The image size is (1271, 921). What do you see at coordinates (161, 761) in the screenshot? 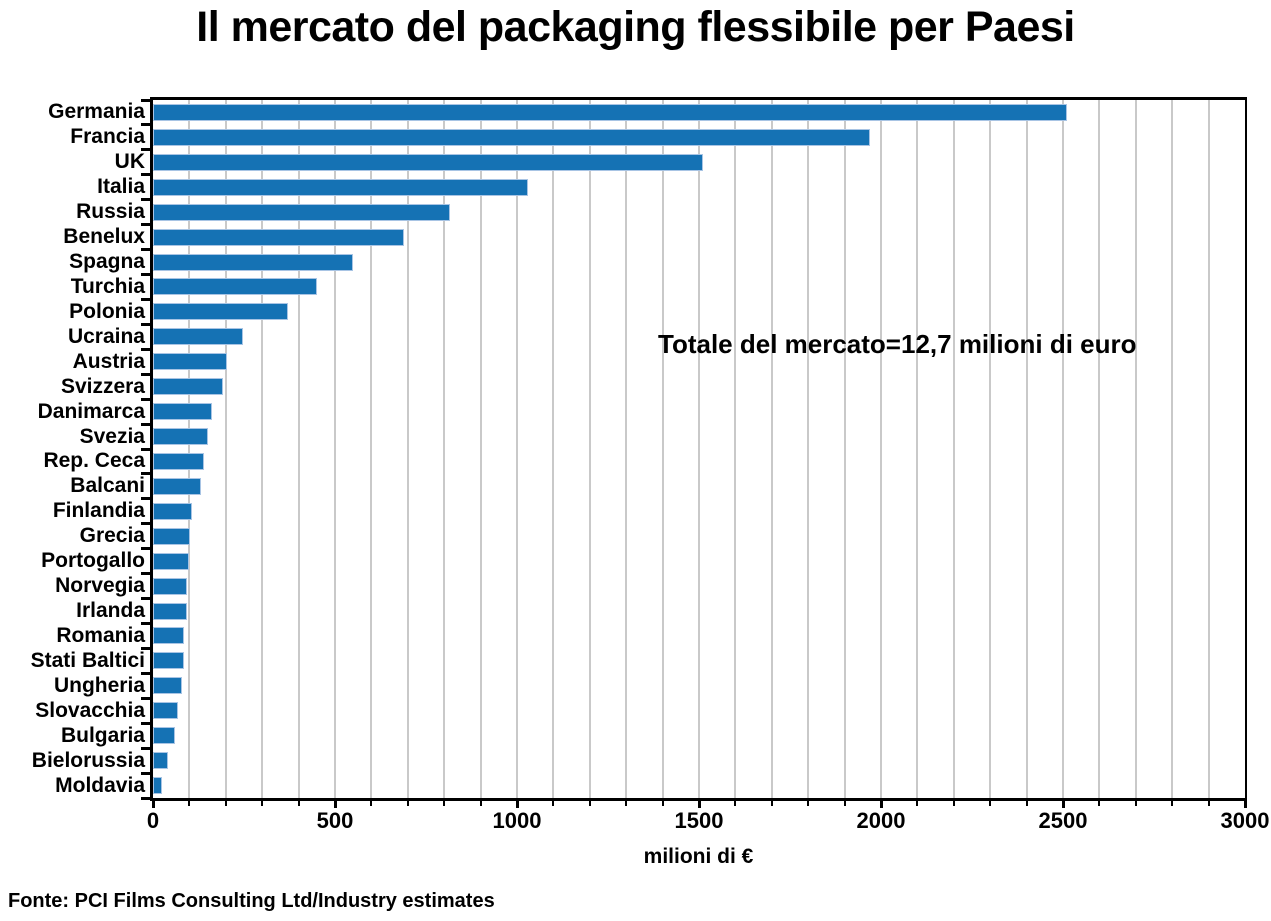
I see `bar-bielorussia` at bounding box center [161, 761].